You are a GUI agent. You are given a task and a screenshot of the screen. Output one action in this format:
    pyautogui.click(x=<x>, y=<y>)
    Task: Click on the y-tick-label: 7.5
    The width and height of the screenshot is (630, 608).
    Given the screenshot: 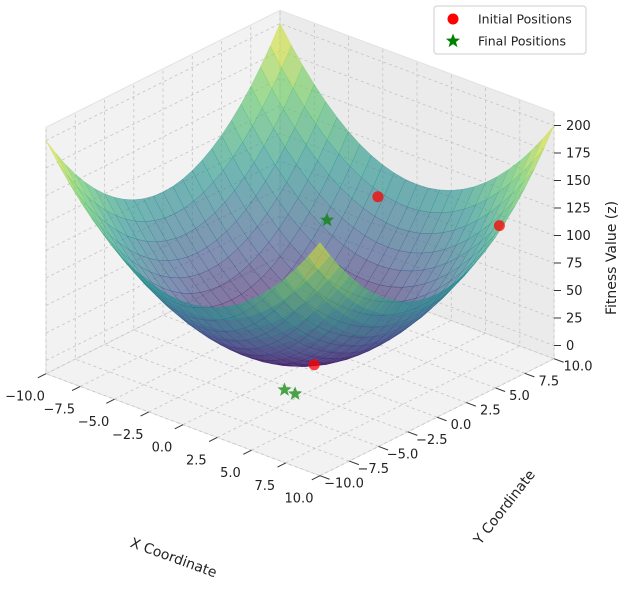 What is the action you would take?
    pyautogui.click(x=548, y=381)
    